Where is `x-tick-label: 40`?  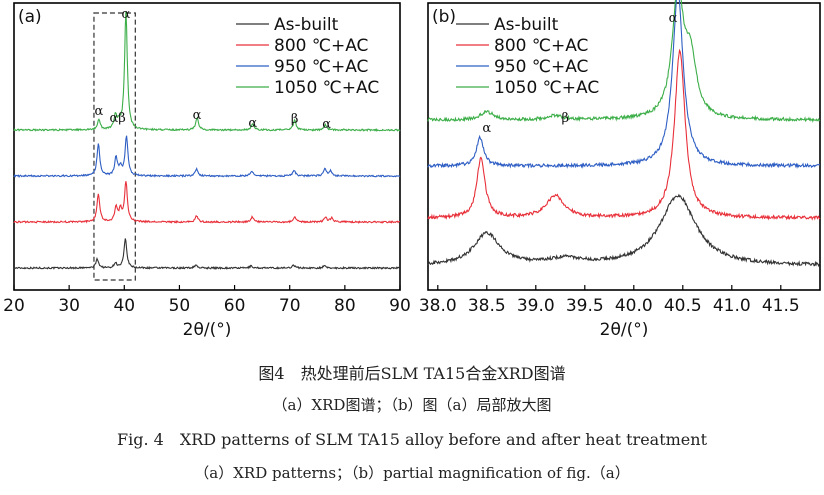 x-tick-label: 40 is located at coordinates (124, 306).